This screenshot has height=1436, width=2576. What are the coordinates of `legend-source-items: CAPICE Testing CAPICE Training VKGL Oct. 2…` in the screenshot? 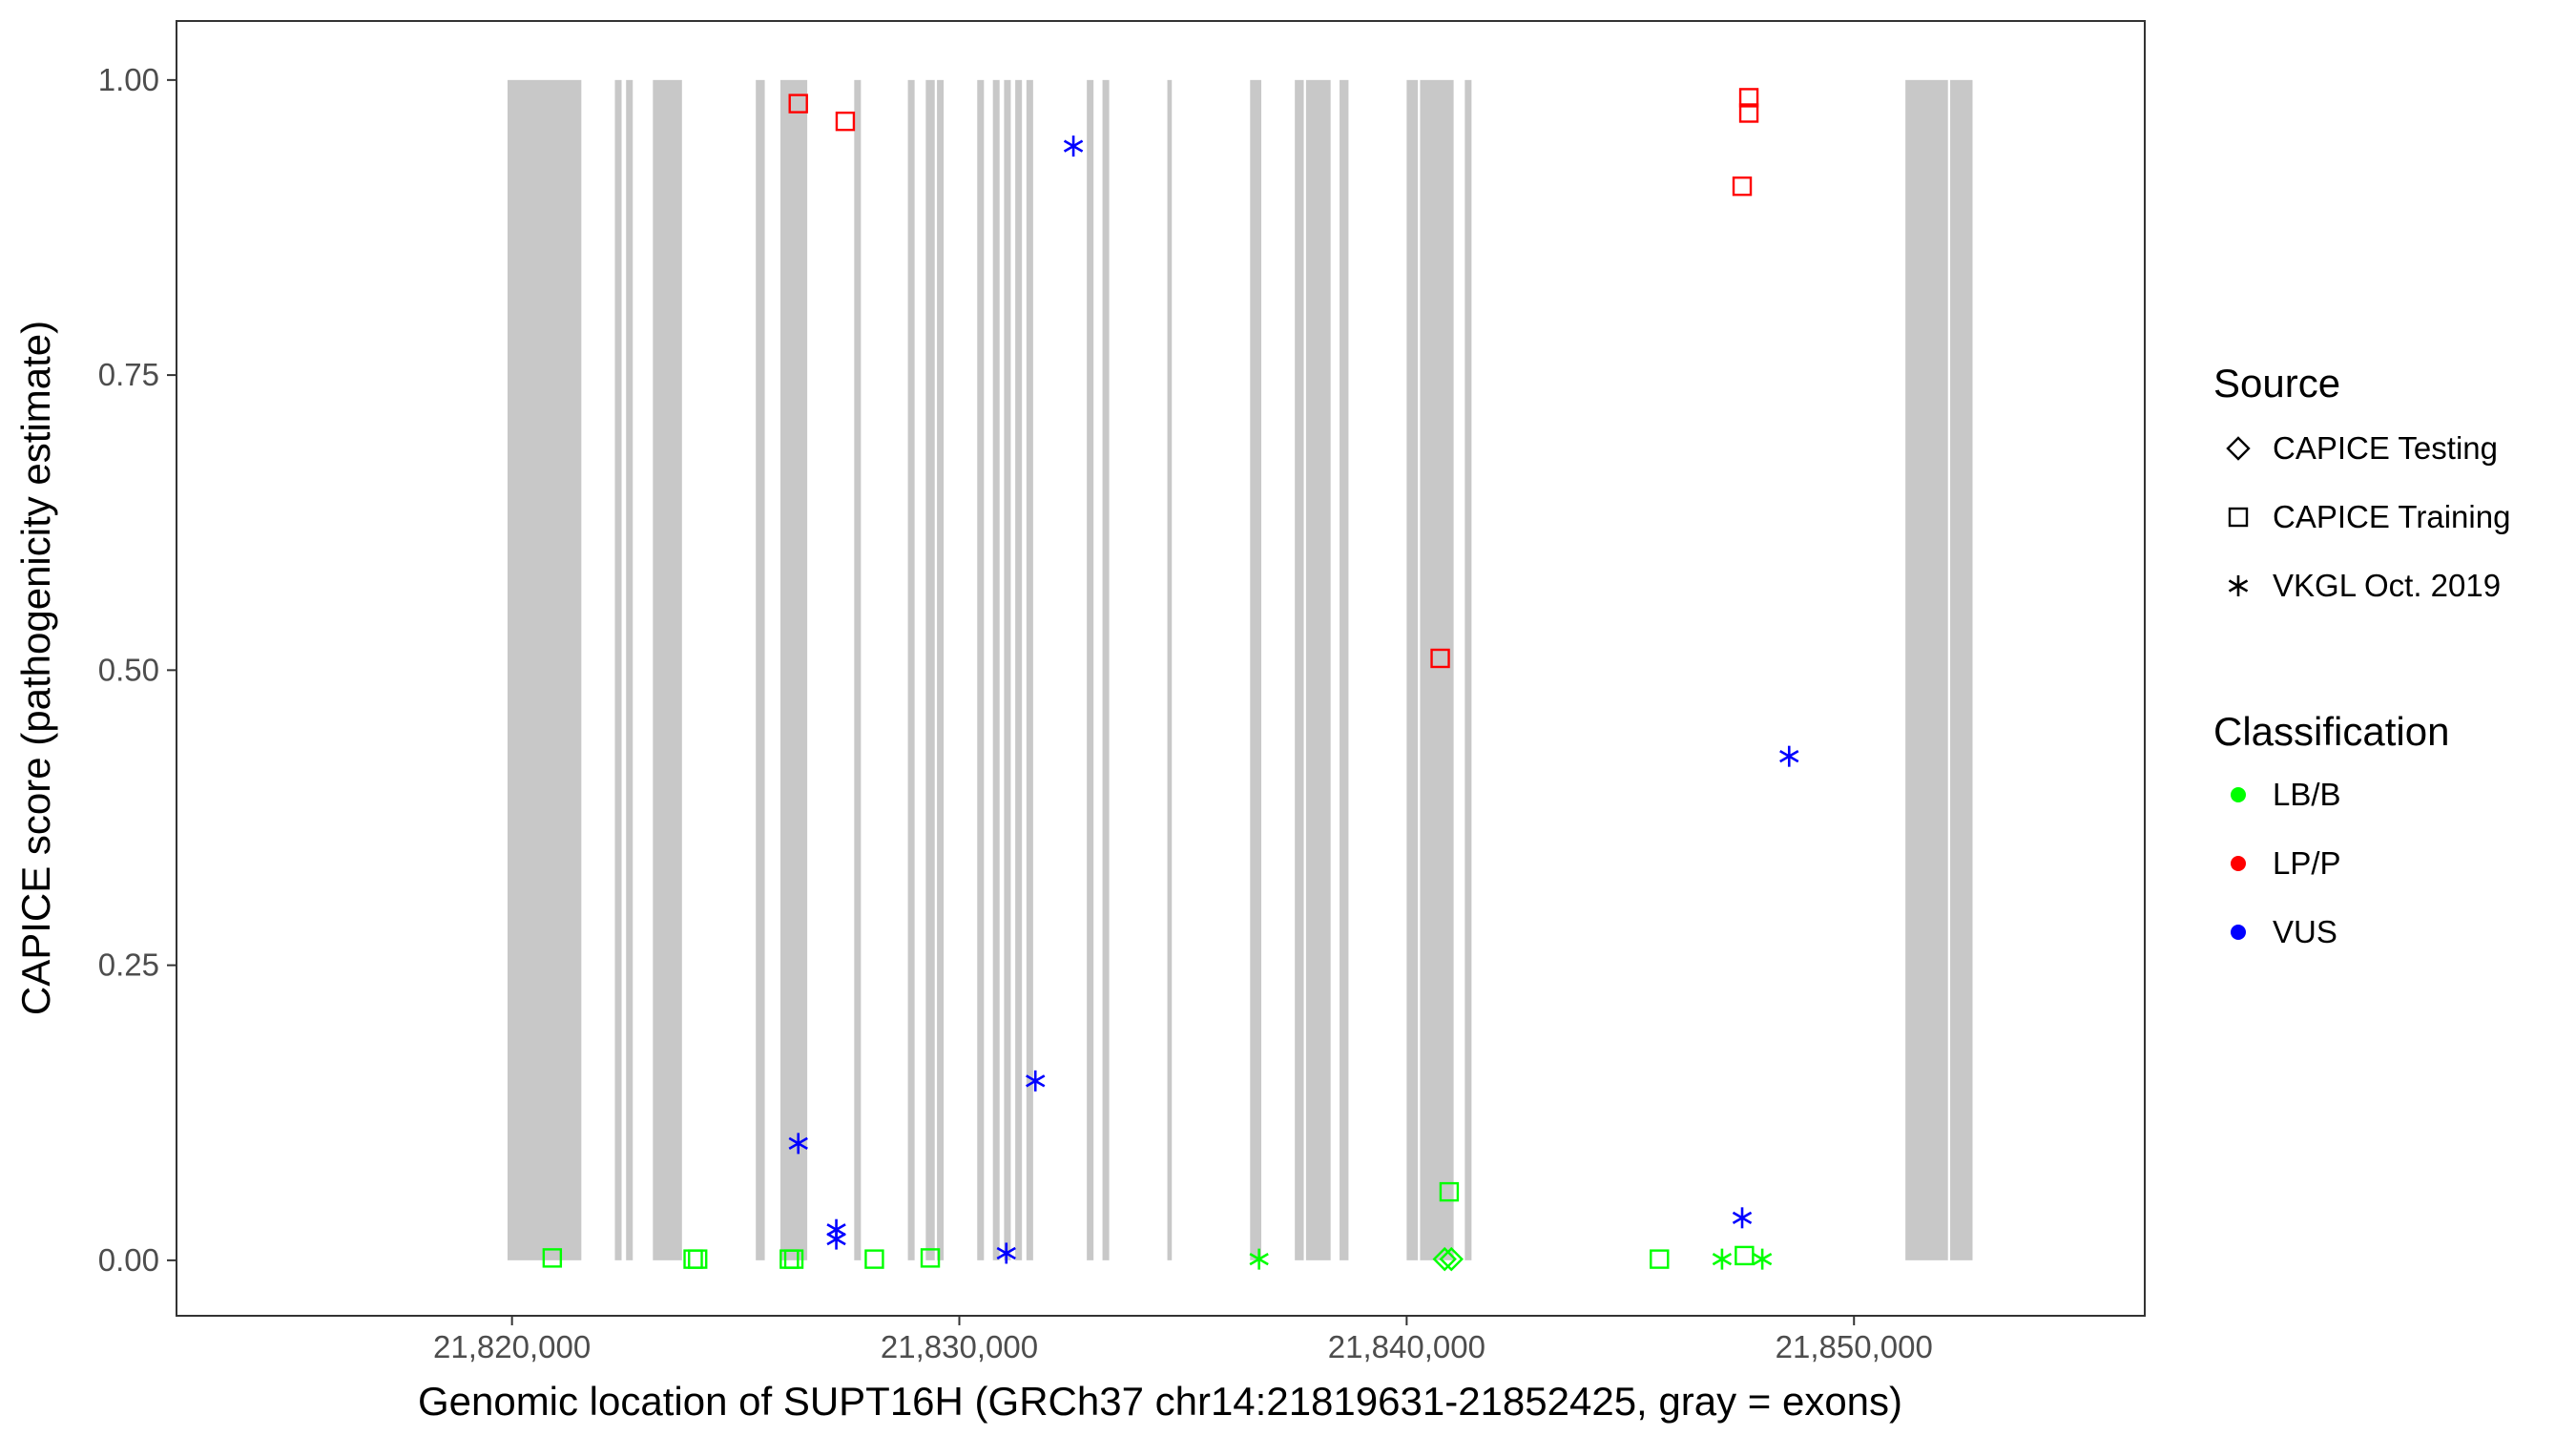 It's located at (2368, 516).